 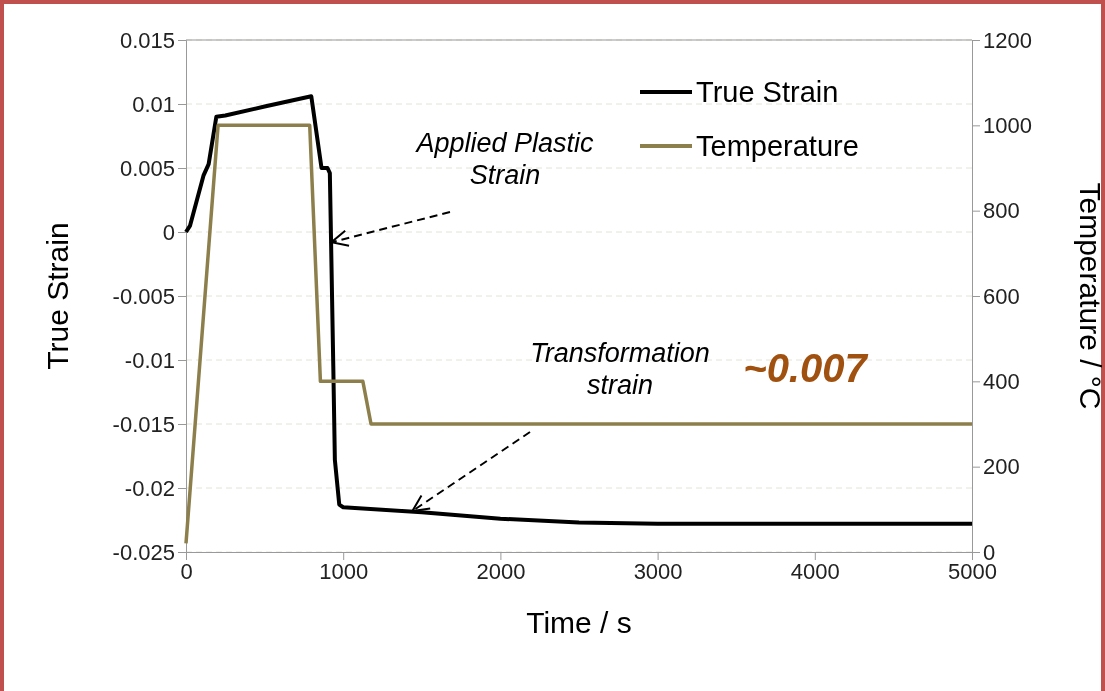 What do you see at coordinates (186, 571) in the screenshot?
I see `x-tick-label: 0` at bounding box center [186, 571].